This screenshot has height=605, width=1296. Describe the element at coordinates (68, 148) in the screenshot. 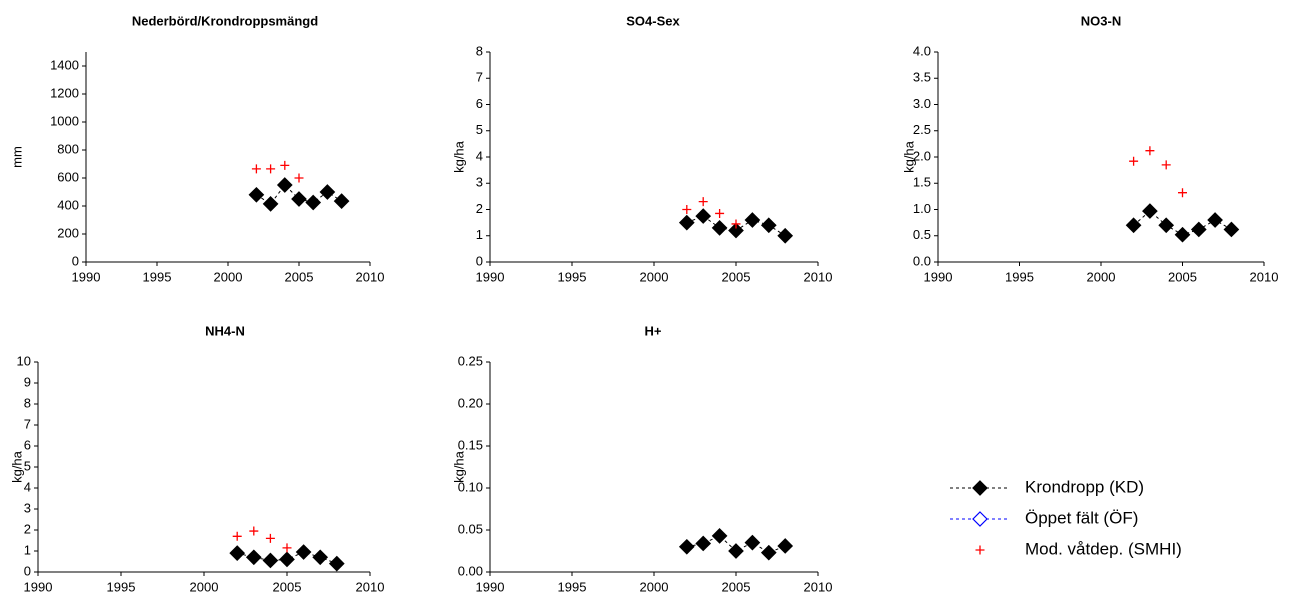

I see `y-tick-label: 800` at that location.